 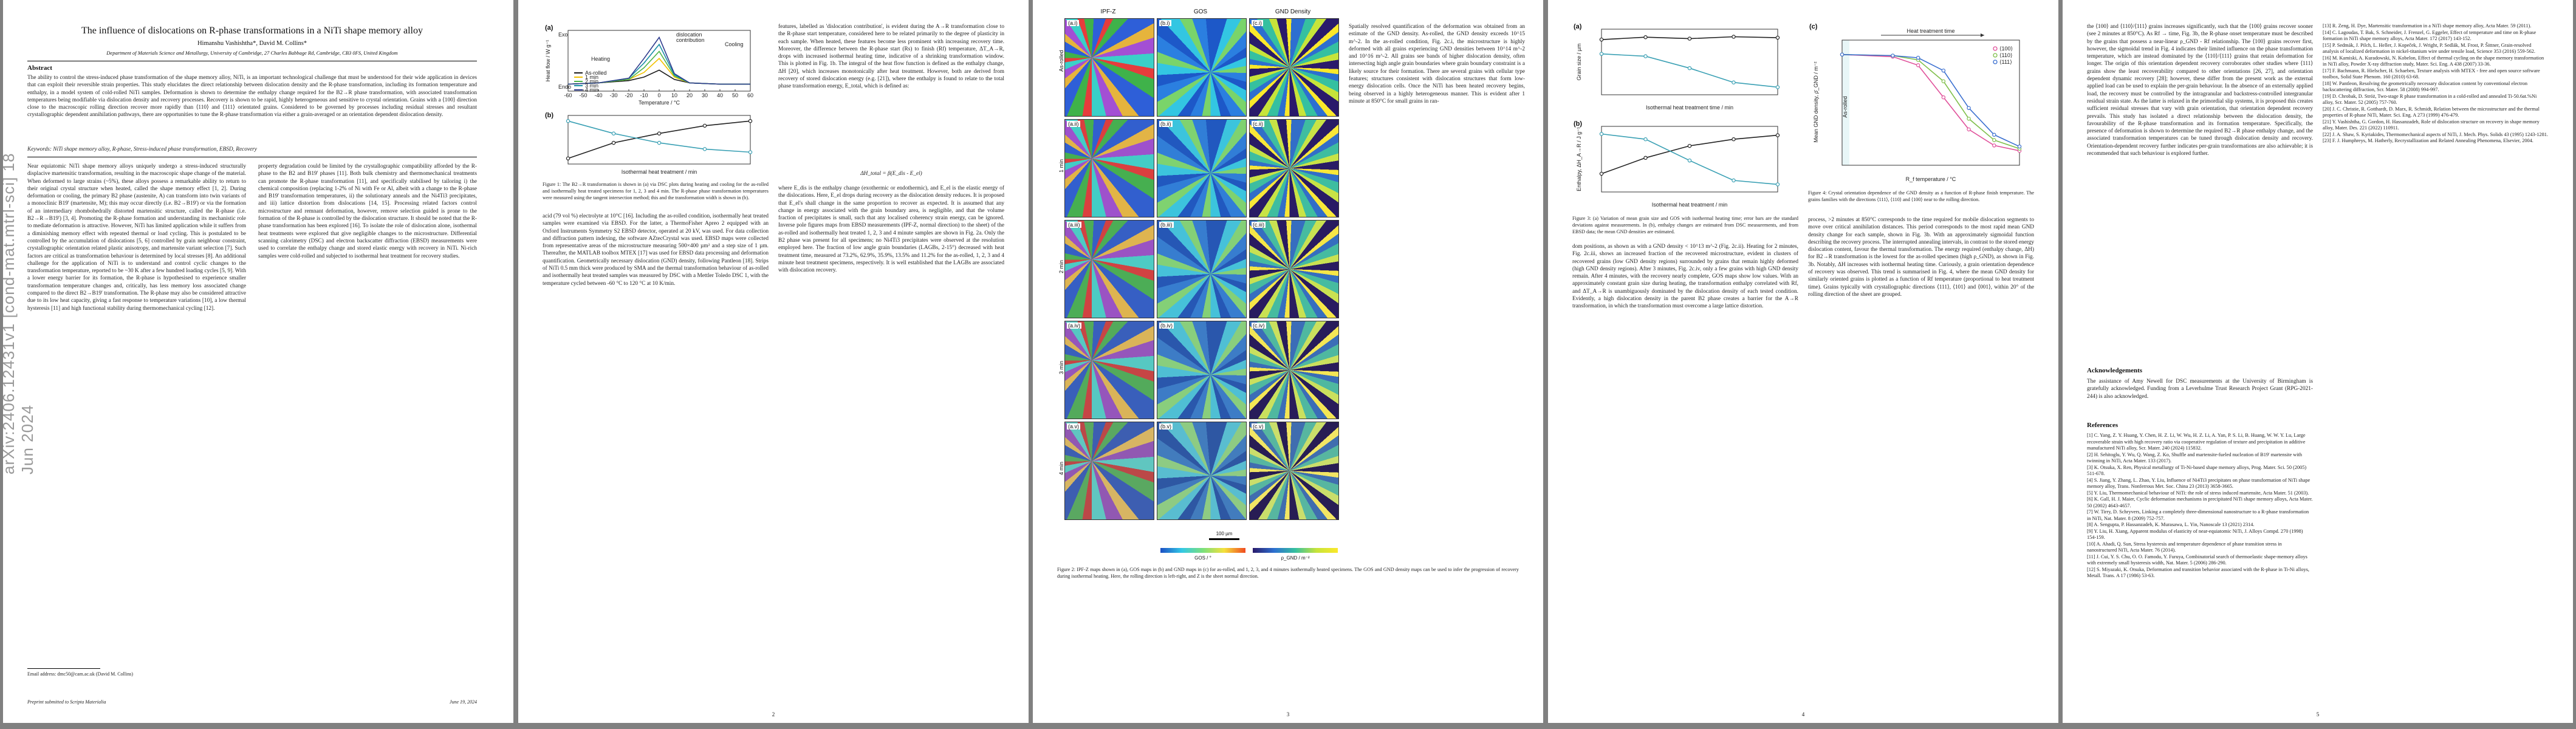 I want to click on gnd-colorbar-label: ρ_GND / m⁻², so click(x=1296, y=558).